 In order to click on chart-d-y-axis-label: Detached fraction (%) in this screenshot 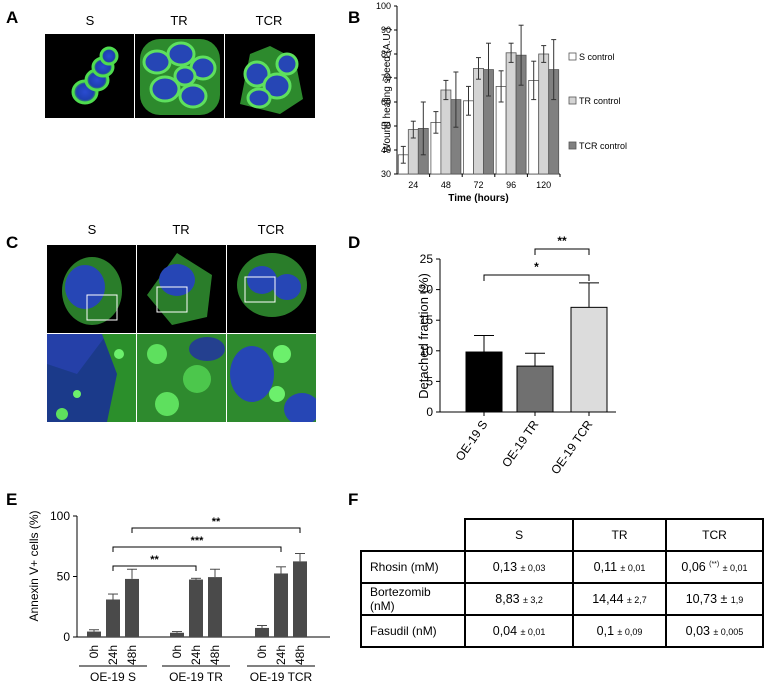, I will do `click(423, 336)`.